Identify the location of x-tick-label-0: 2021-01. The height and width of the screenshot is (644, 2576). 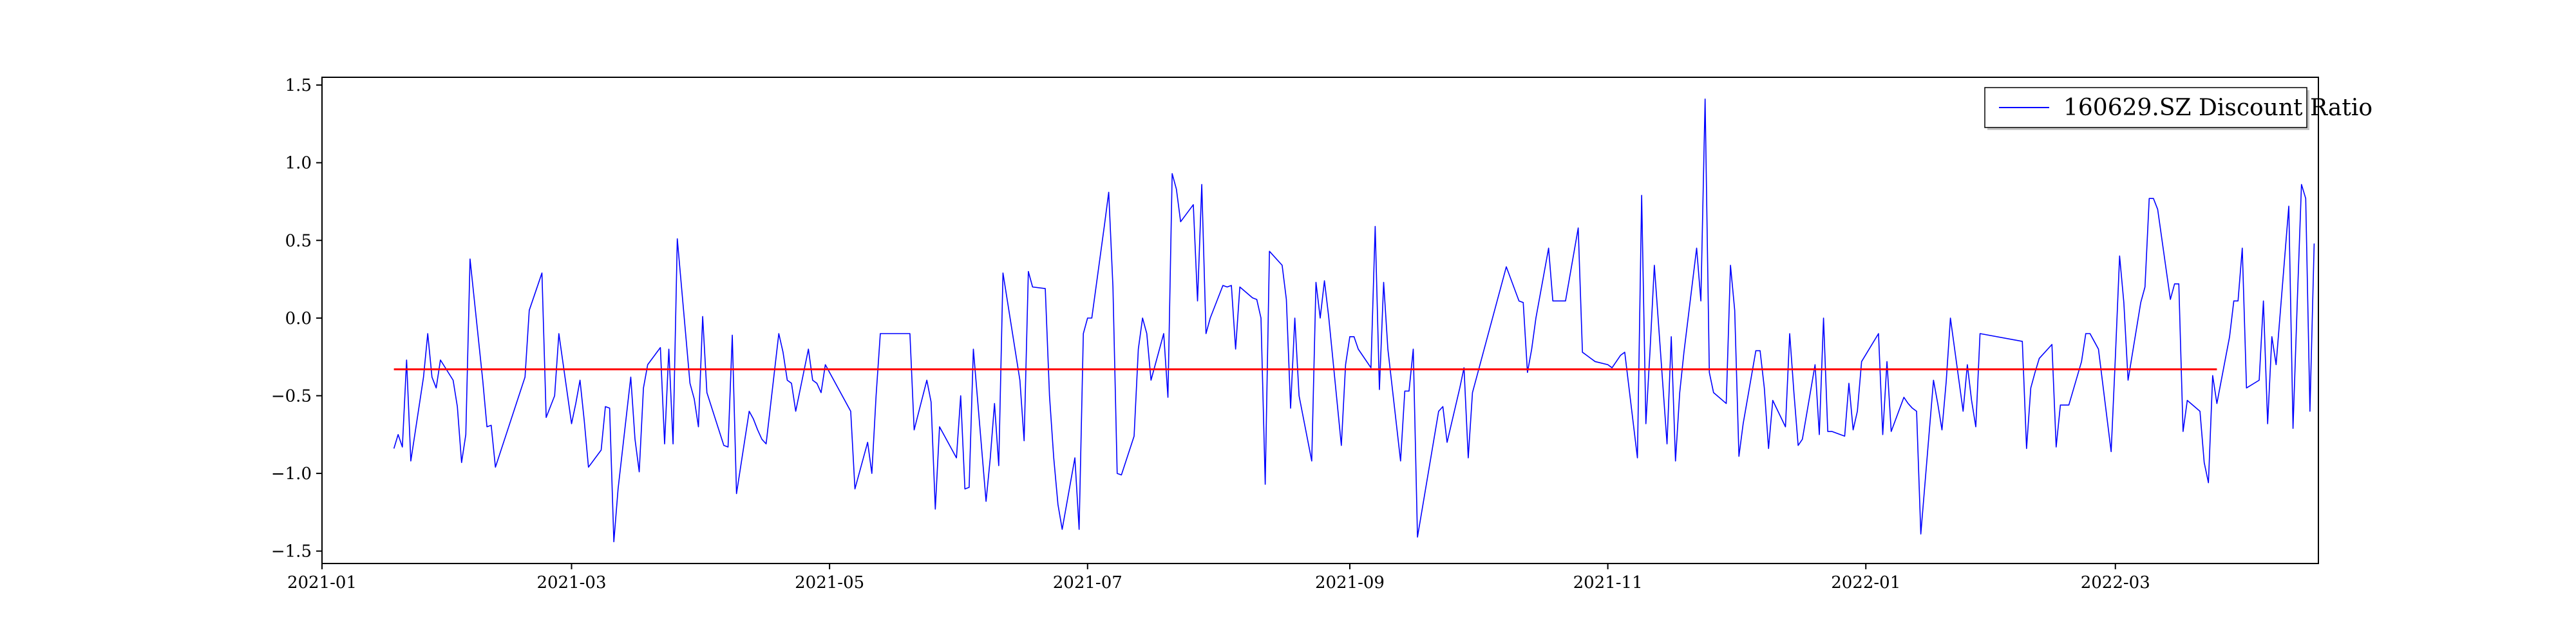
(322, 582).